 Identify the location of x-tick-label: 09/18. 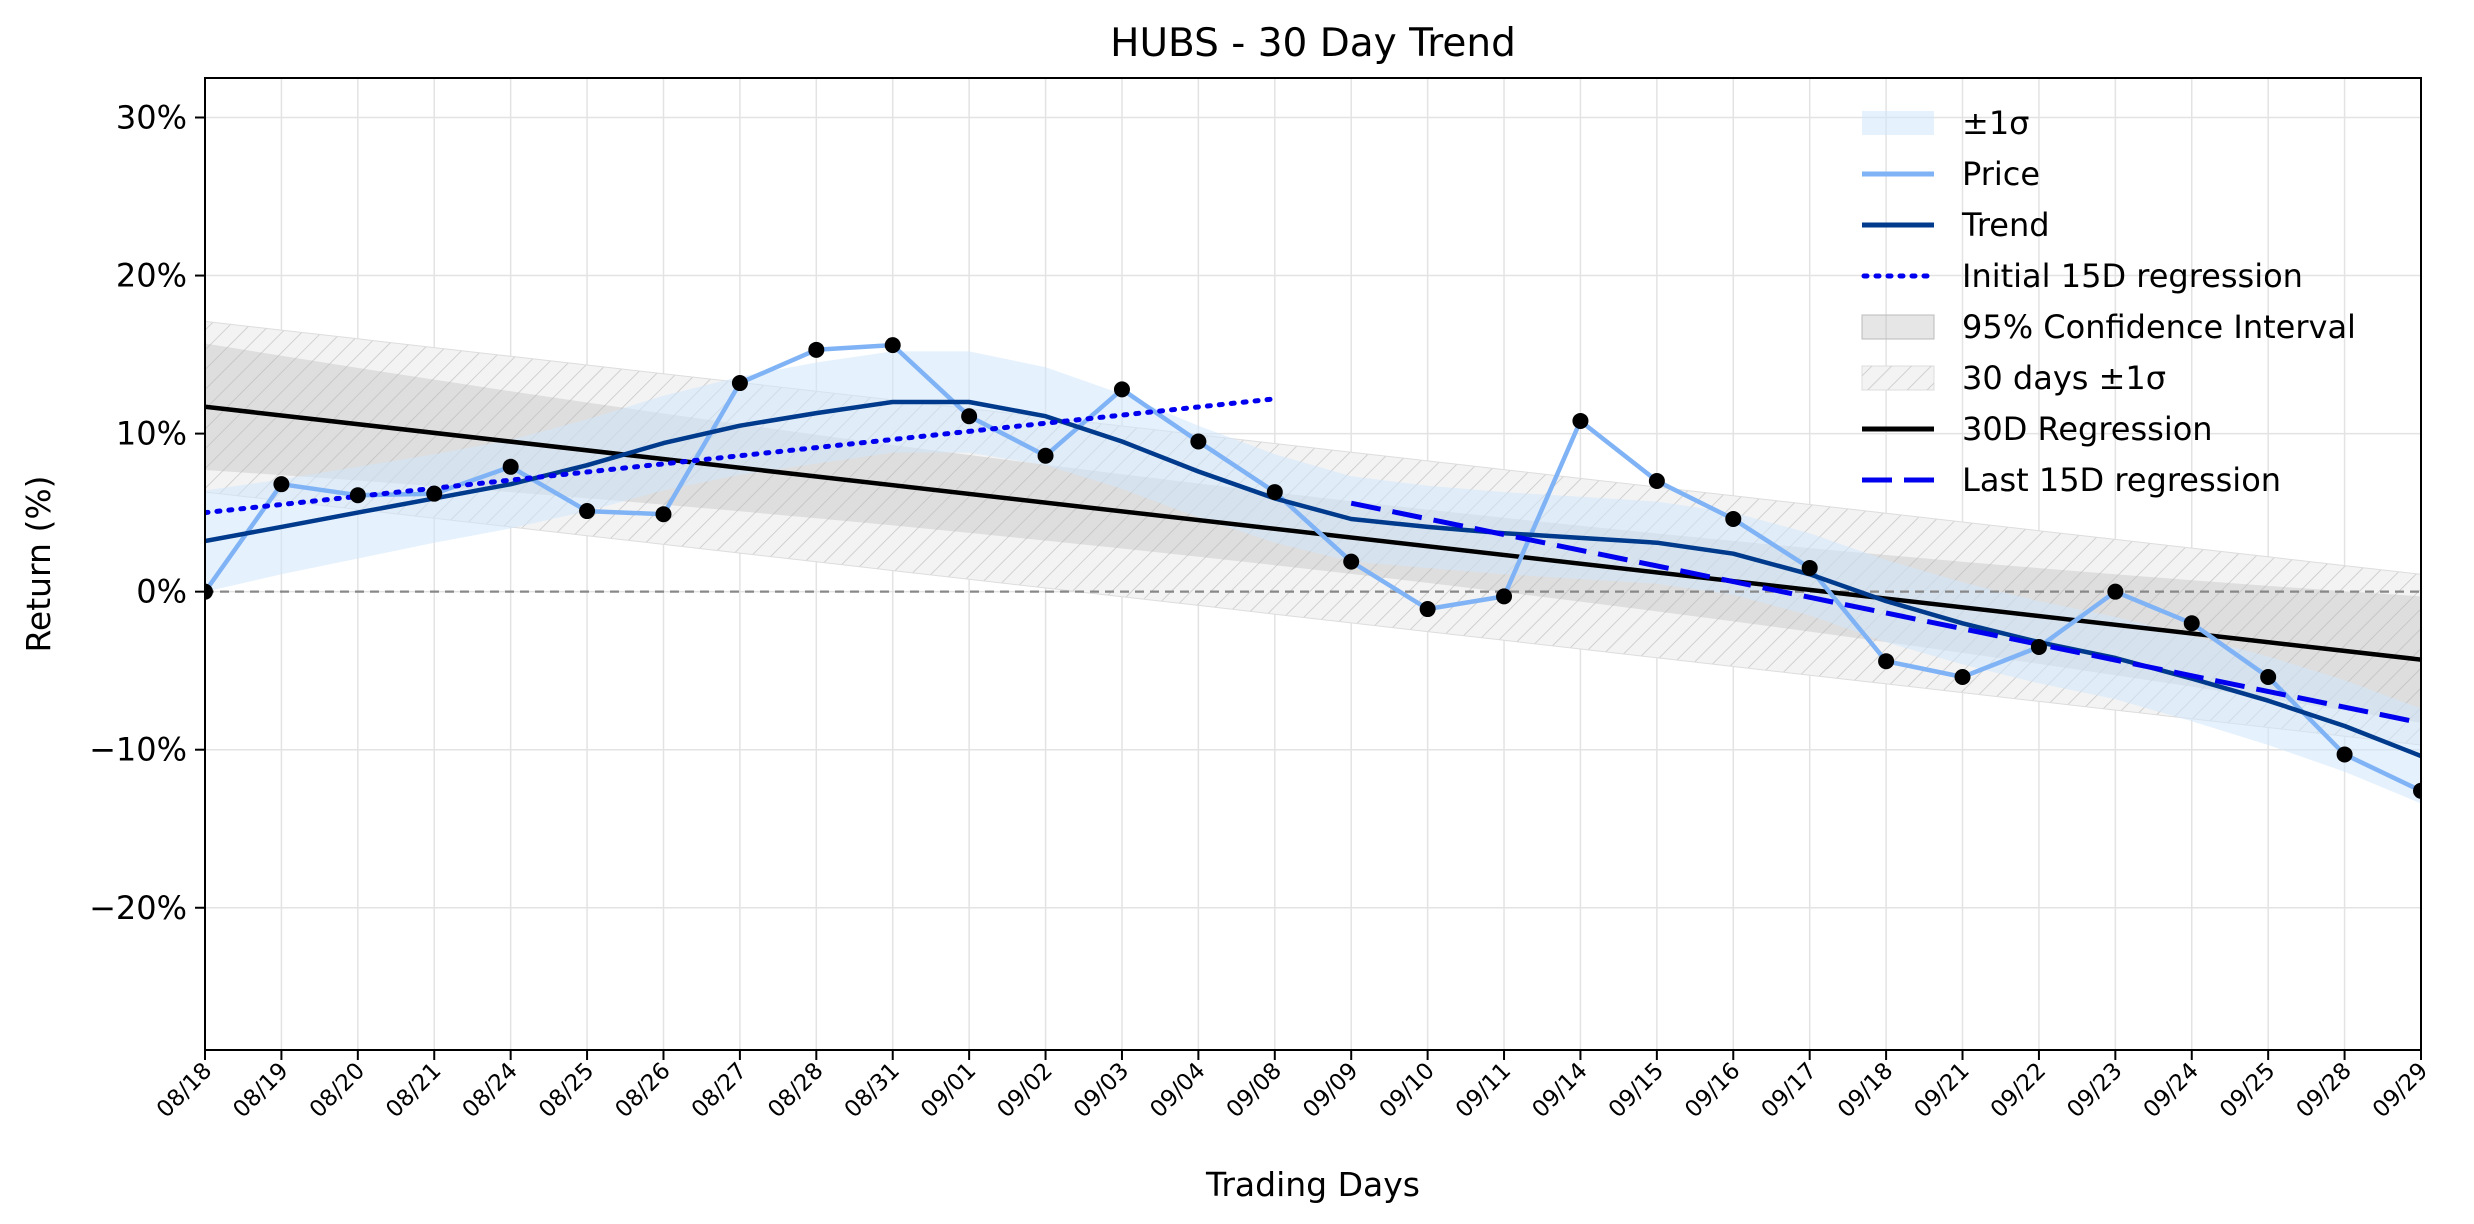
(1865, 1090).